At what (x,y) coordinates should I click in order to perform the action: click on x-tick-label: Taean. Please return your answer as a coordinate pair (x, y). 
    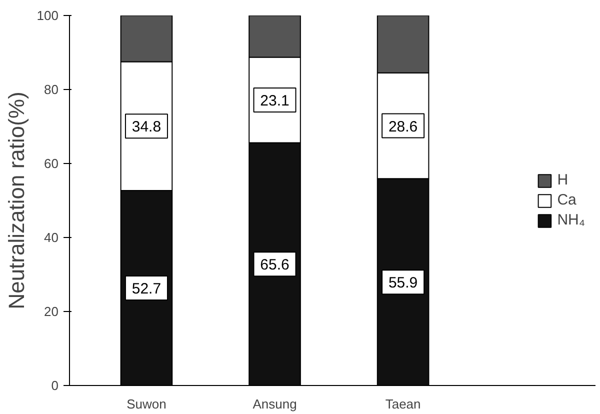
    Looking at the image, I should click on (403, 404).